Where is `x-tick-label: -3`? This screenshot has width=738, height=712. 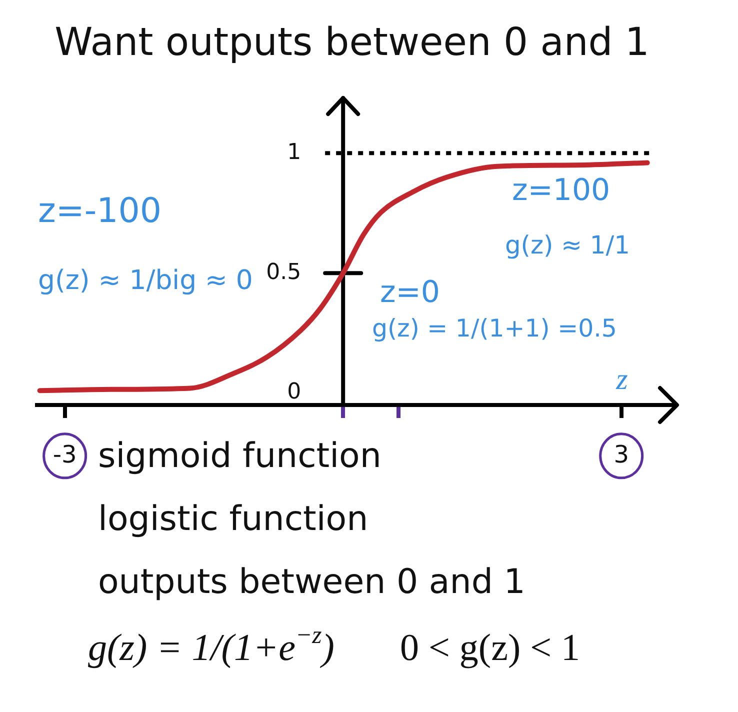
x-tick-label: -3 is located at coordinates (64, 454).